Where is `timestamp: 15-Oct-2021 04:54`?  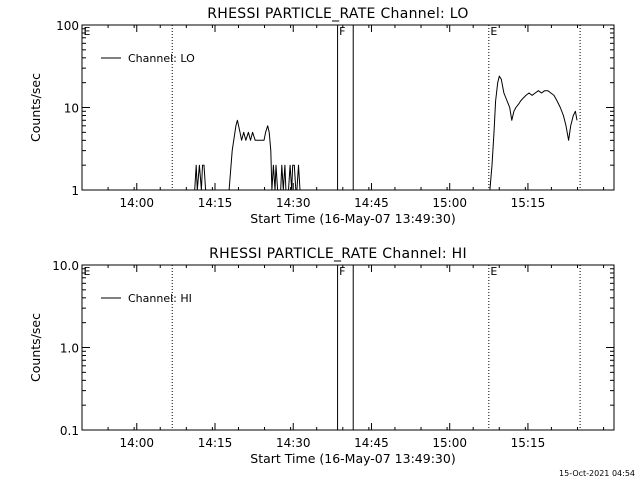
timestamp: 15-Oct-2021 04:54 is located at coordinates (597, 473).